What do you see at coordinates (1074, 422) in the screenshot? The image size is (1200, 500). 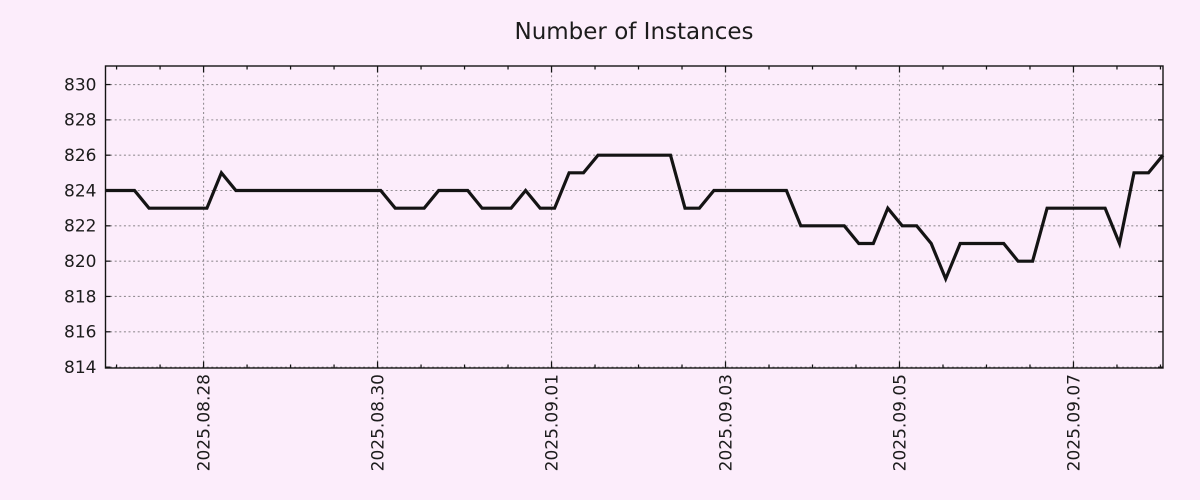 I see `x-tick-label: 2025.09.07` at bounding box center [1074, 422].